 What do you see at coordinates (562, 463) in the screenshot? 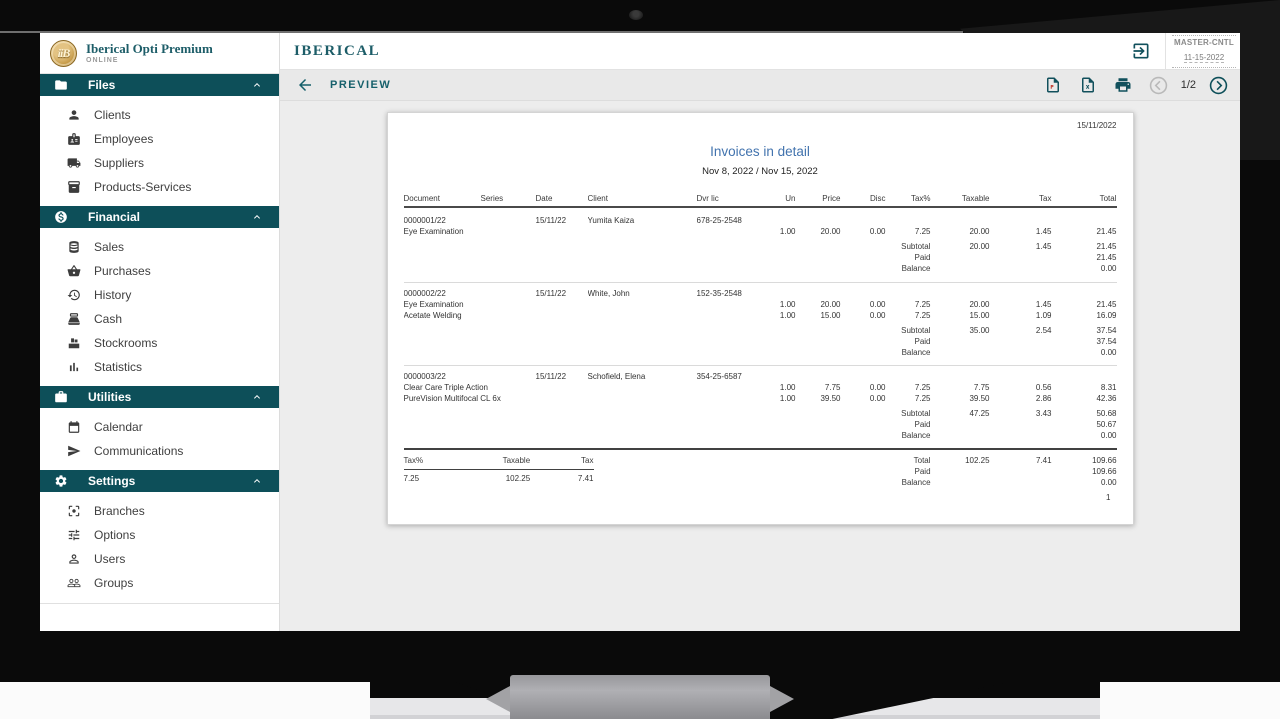
I see `tax-summary-header: Tax` at bounding box center [562, 463].